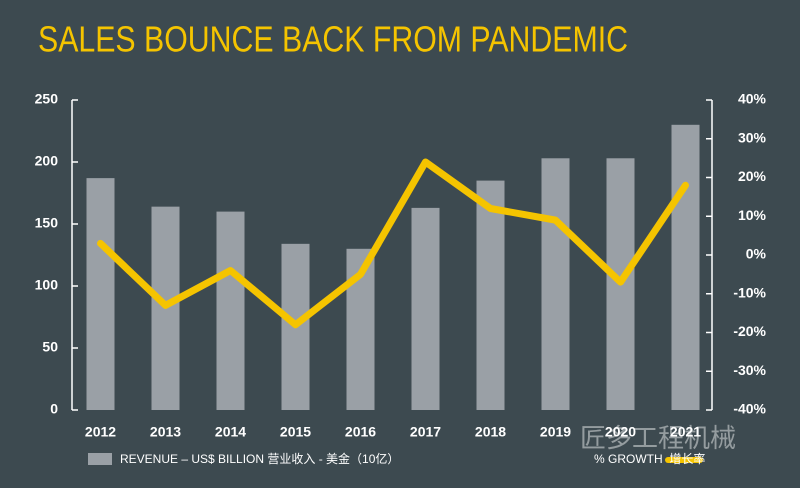 The height and width of the screenshot is (488, 800). Describe the element at coordinates (50, 347) in the screenshot. I see `y-tick-label: 50` at that location.